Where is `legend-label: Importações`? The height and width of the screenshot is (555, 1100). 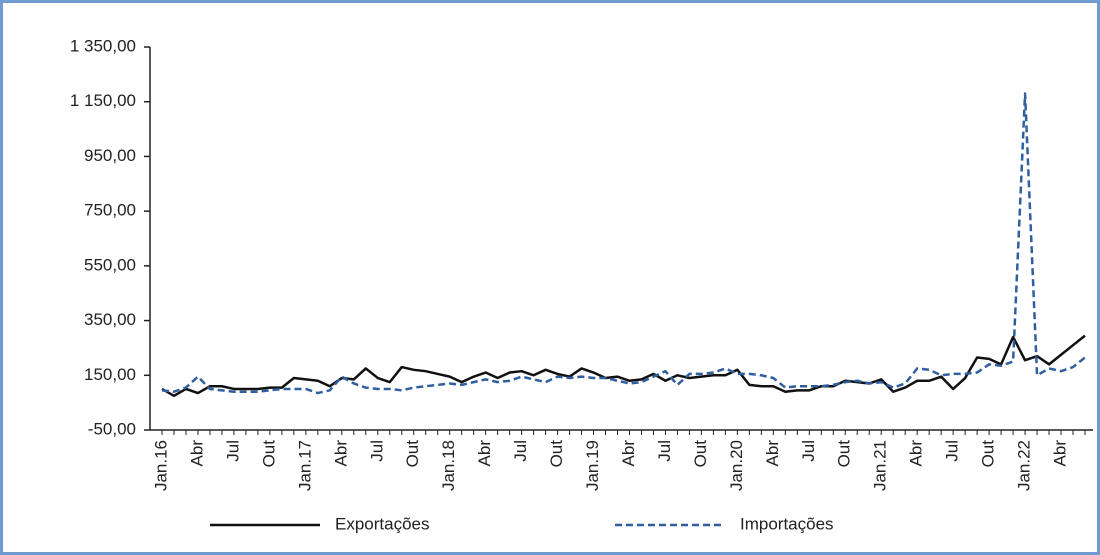
legend-label: Importações is located at coordinates (787, 523).